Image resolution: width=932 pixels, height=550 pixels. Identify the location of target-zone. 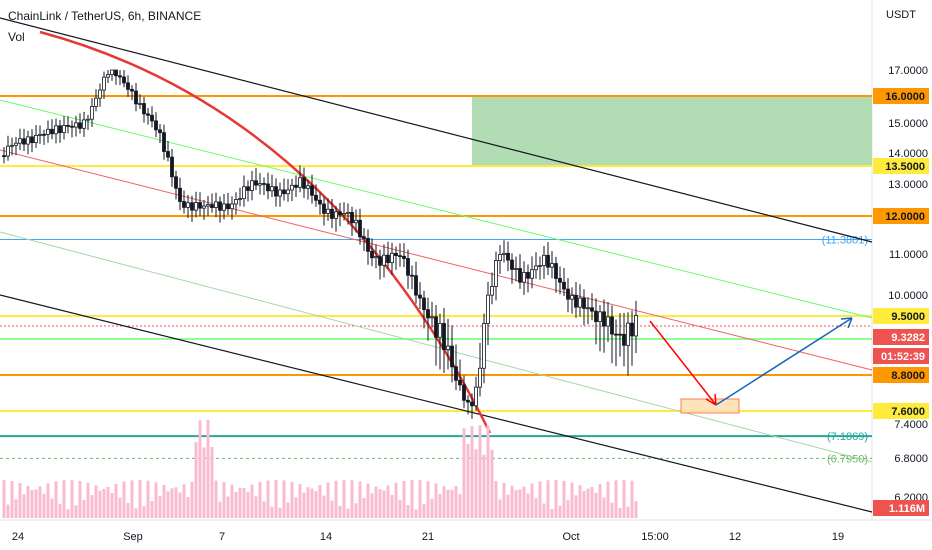
(672, 130).